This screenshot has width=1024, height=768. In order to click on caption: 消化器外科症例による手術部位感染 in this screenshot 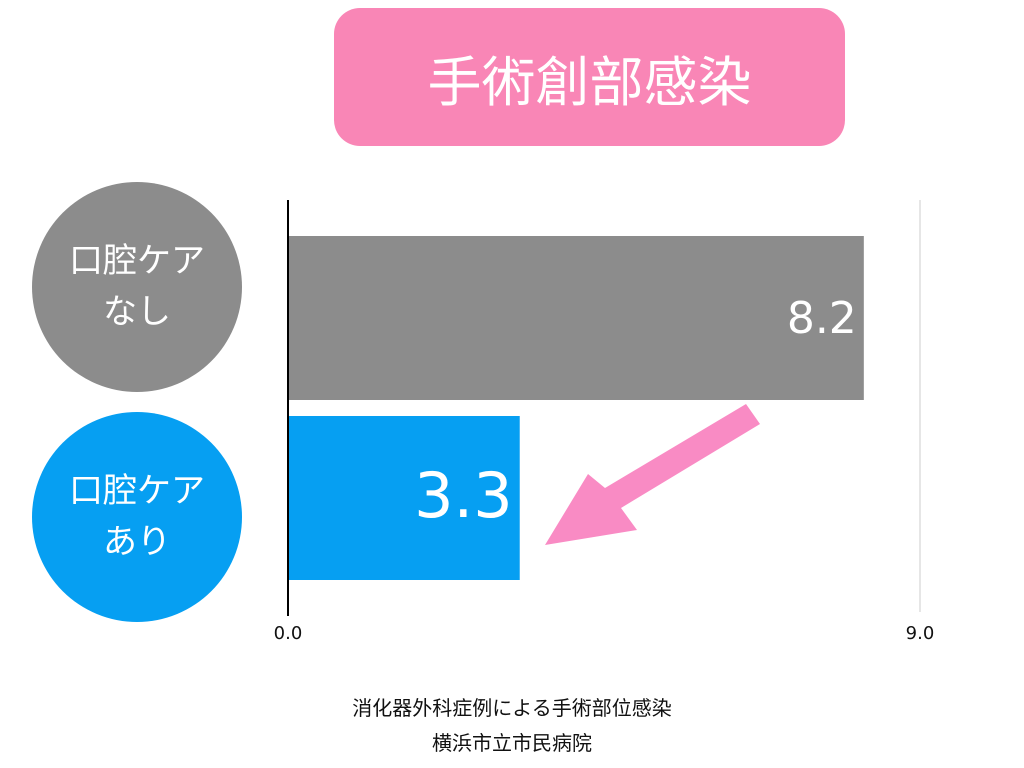, I will do `click(512, 708)`.